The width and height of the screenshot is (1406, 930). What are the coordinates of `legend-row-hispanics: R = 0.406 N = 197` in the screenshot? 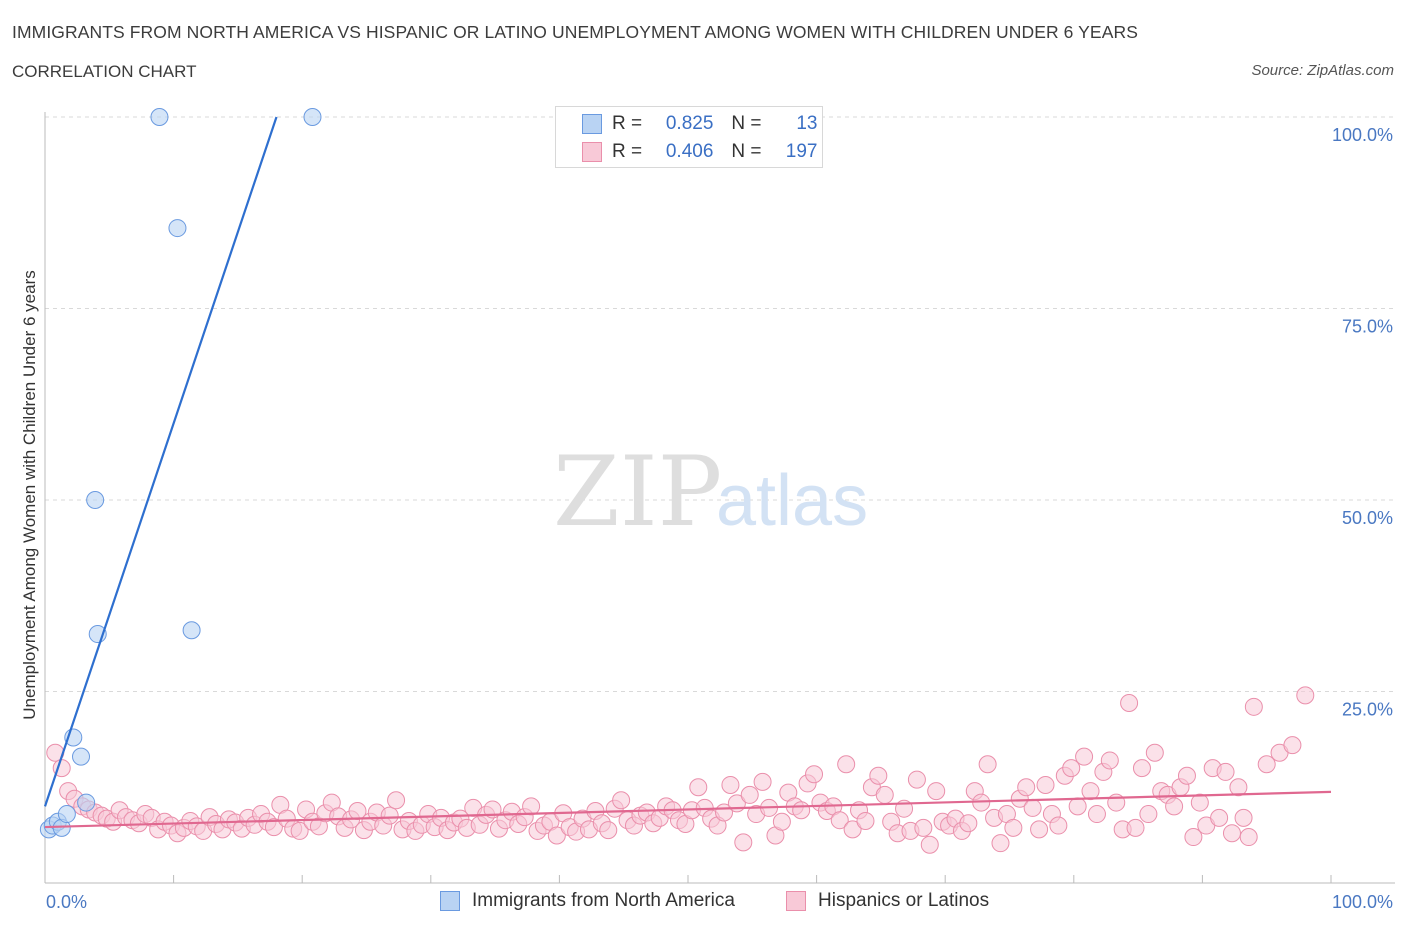 It's located at (700, 152).